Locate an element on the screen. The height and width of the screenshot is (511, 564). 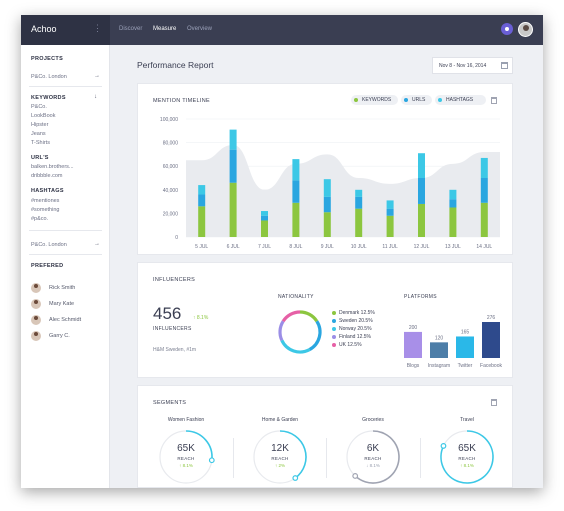
nav-overview: Overview is located at coordinates (200, 29).